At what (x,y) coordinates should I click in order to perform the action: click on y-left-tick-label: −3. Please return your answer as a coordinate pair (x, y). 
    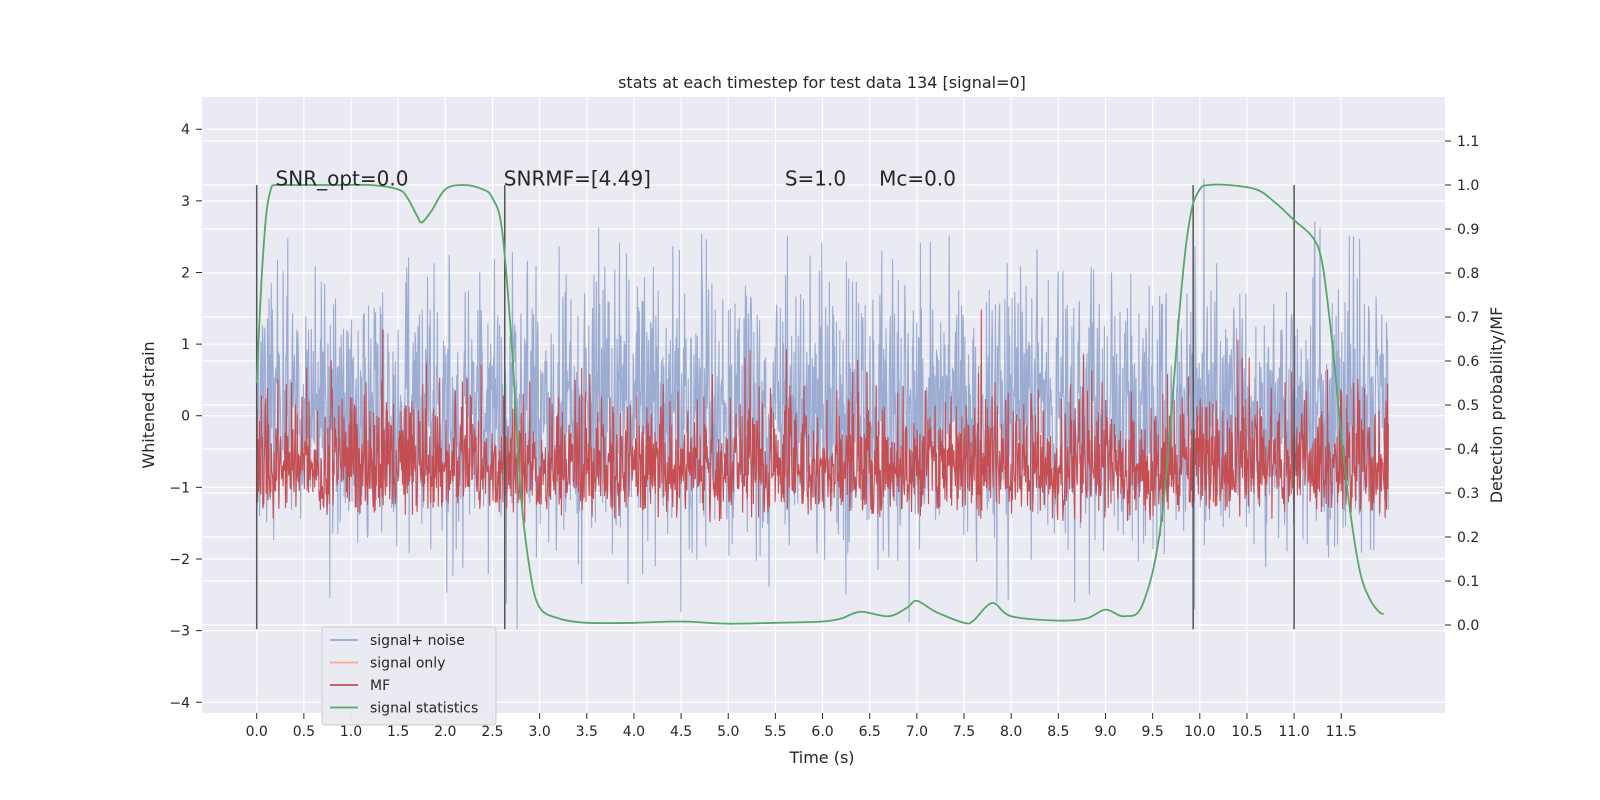
    Looking at the image, I should click on (179, 632).